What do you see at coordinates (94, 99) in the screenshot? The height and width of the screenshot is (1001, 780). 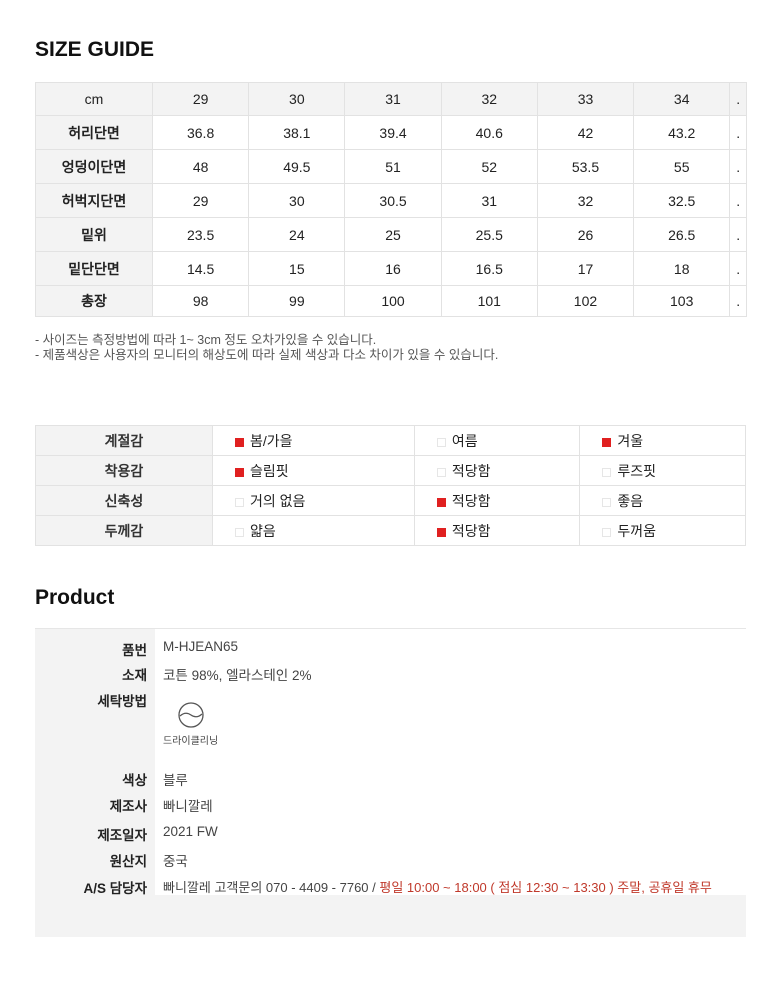 I see `row-label: cm` at bounding box center [94, 99].